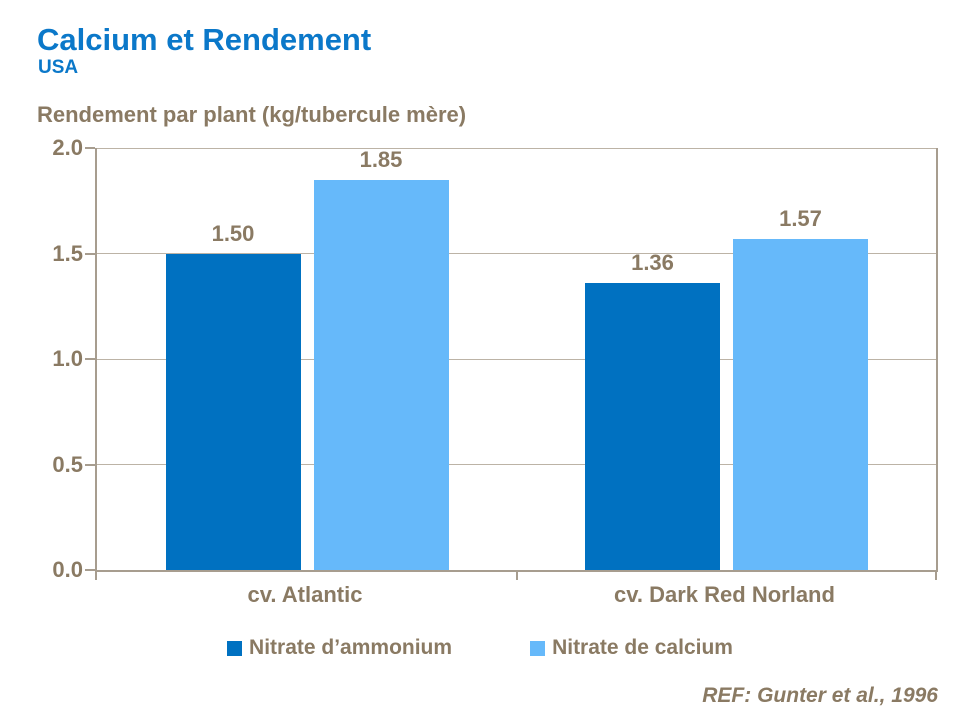 This screenshot has width=960, height=720. Describe the element at coordinates (800, 218) in the screenshot. I see `bar-value-label: 1.57` at that location.